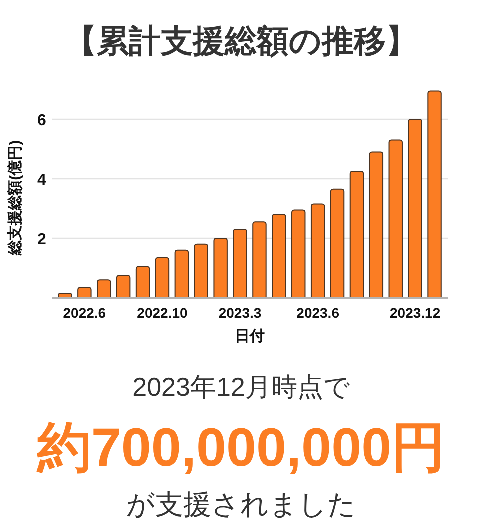 The height and width of the screenshot is (527, 483). I want to click on x-tick-label: 2022.6, so click(84, 313).